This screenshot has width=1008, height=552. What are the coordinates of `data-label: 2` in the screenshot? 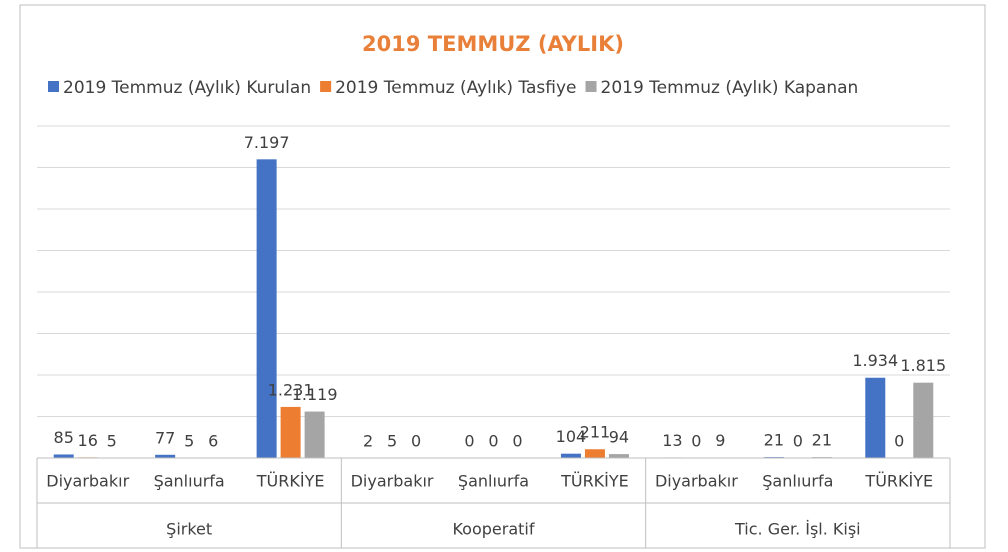 It's located at (368, 440).